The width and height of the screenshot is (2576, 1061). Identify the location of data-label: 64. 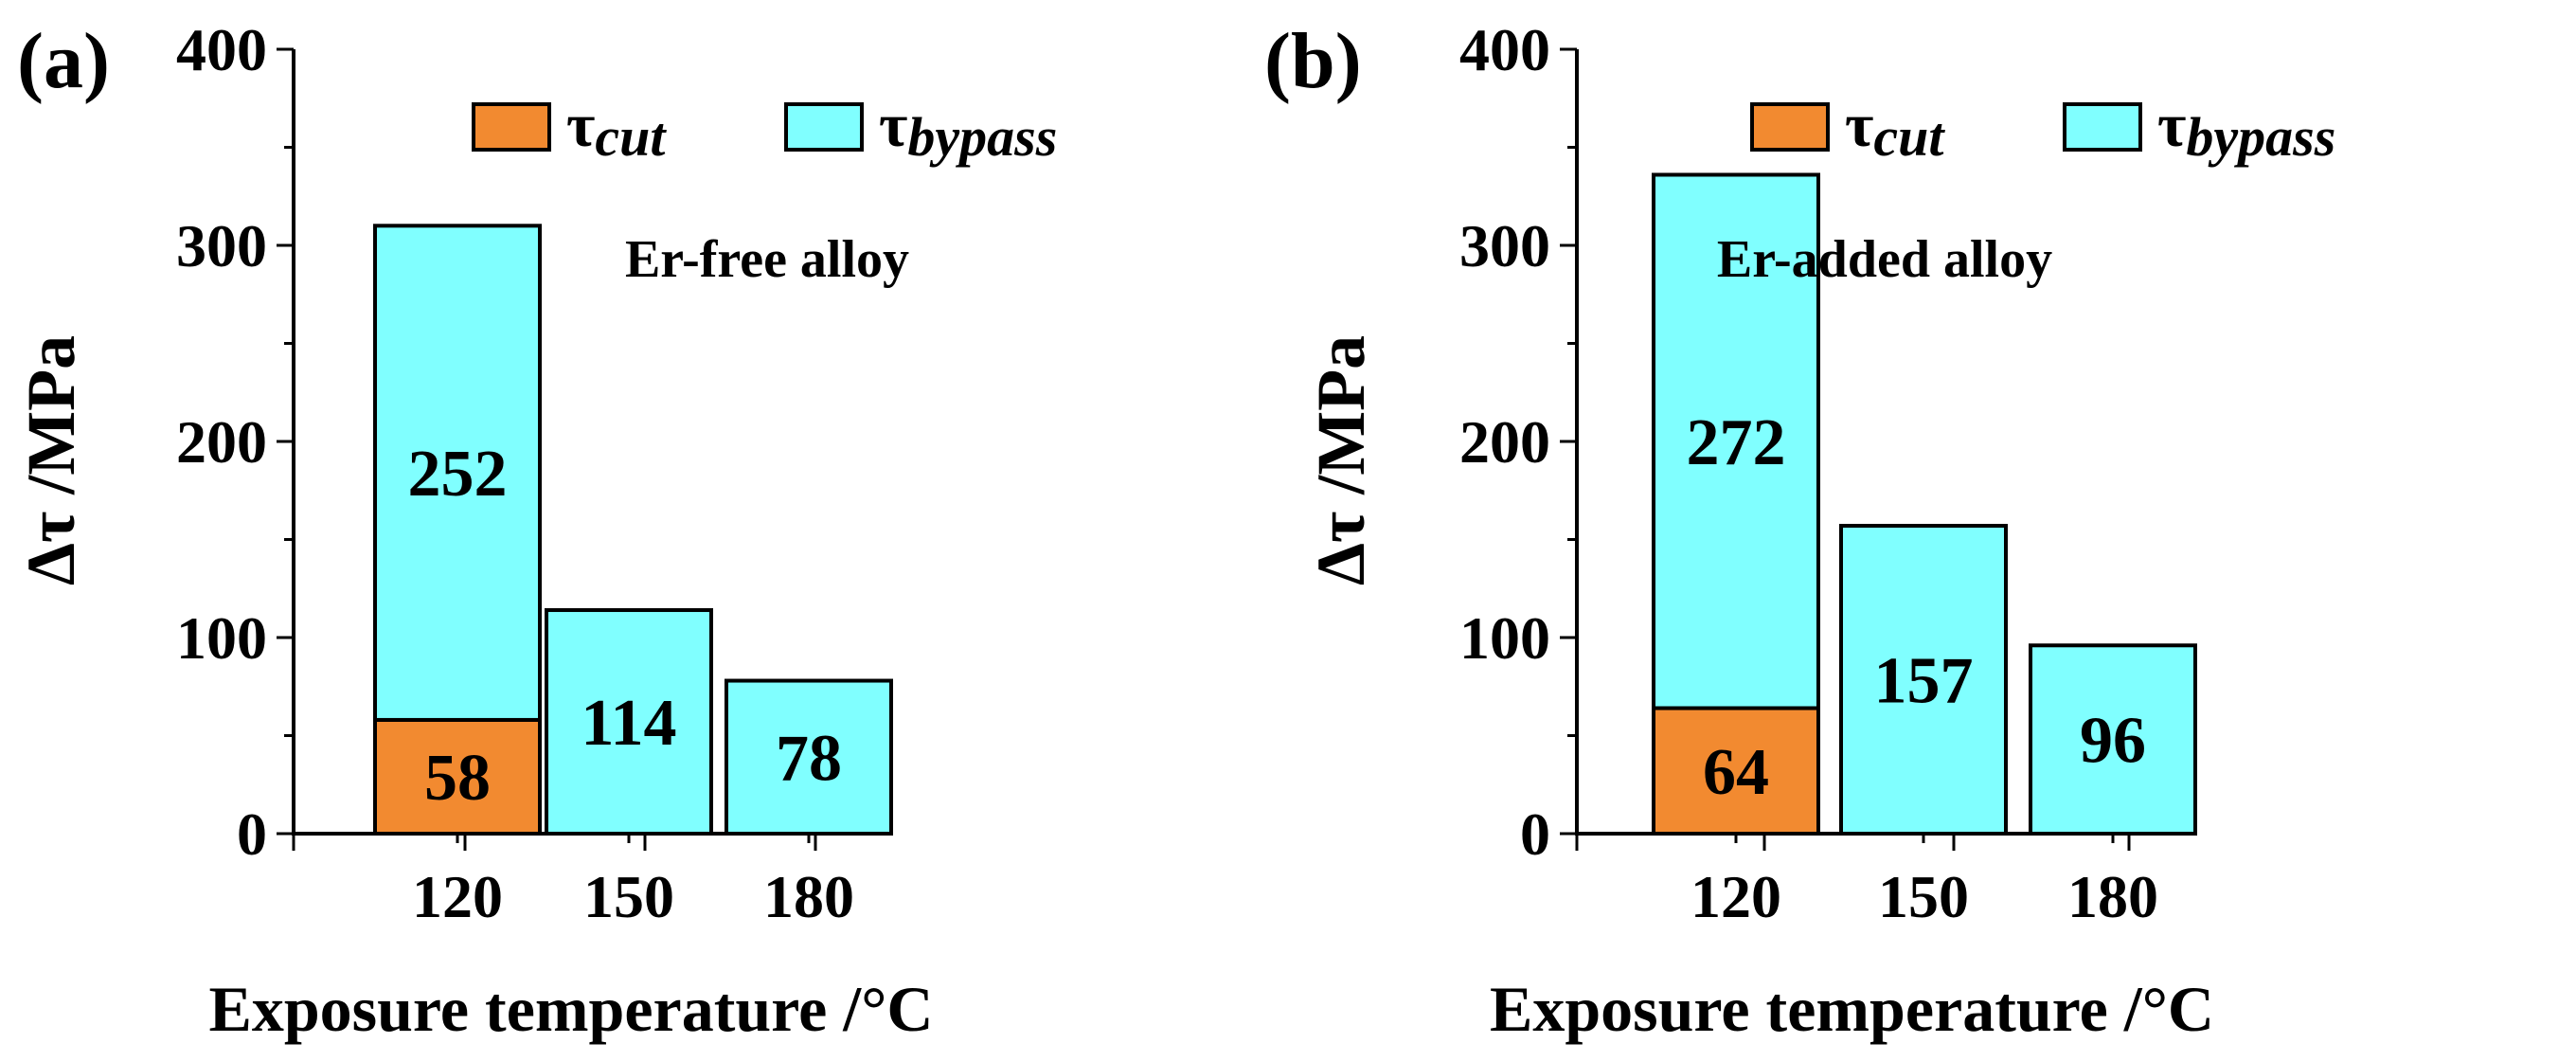
(1736, 772).